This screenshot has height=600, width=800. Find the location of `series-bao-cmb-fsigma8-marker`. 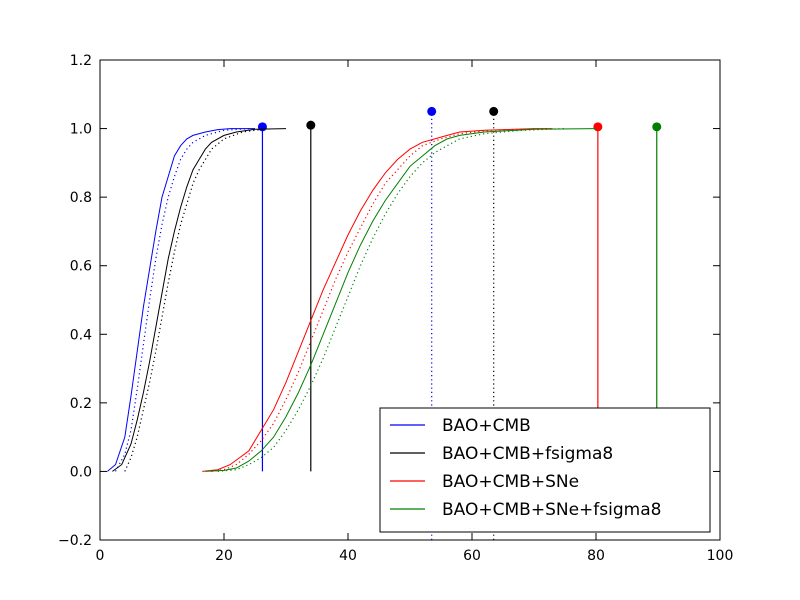

series-bao-cmb-fsigma8-marker is located at coordinates (311, 125).